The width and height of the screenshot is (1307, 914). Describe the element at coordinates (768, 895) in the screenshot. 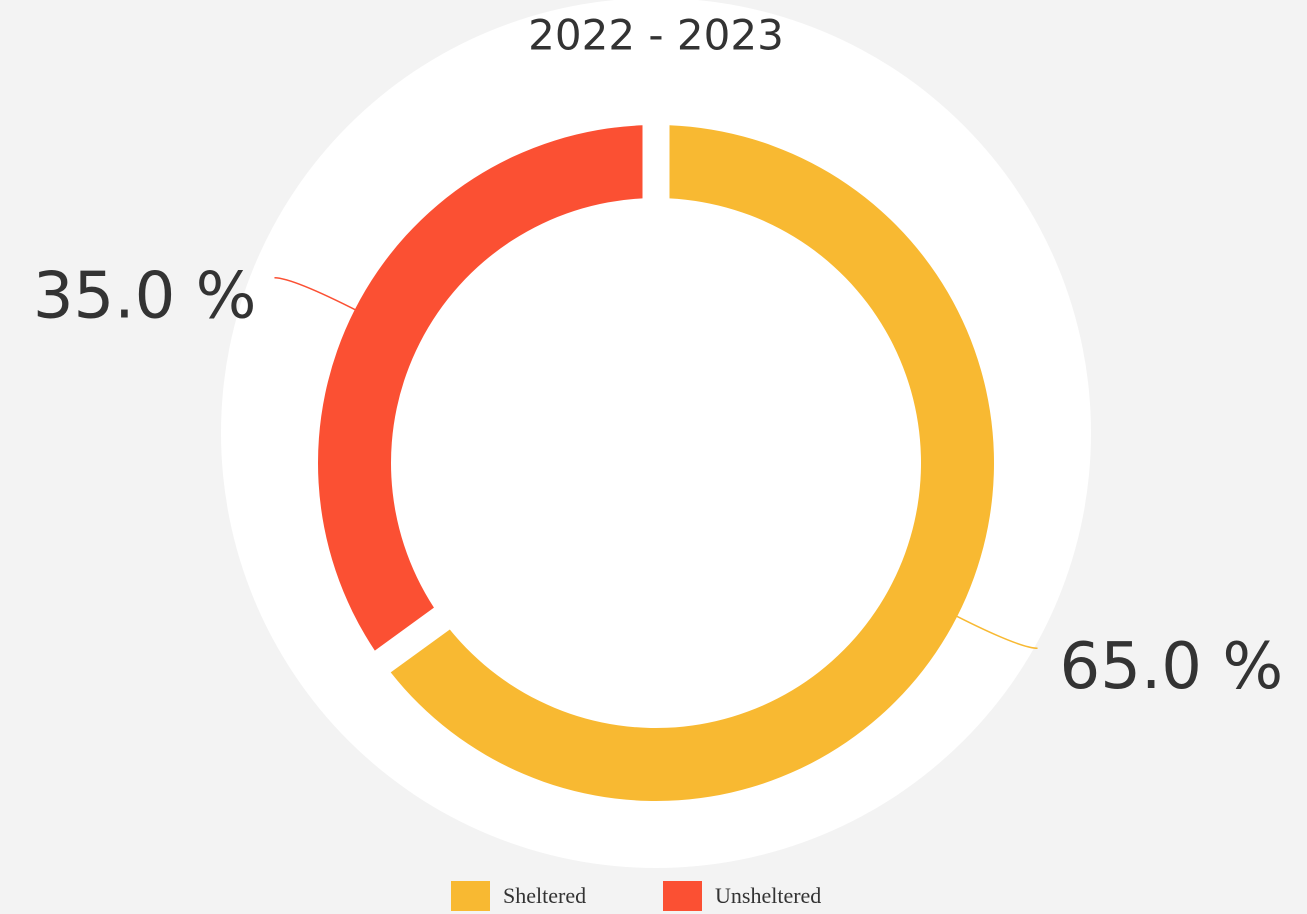

I see `legend-label: Unsheltered` at that location.